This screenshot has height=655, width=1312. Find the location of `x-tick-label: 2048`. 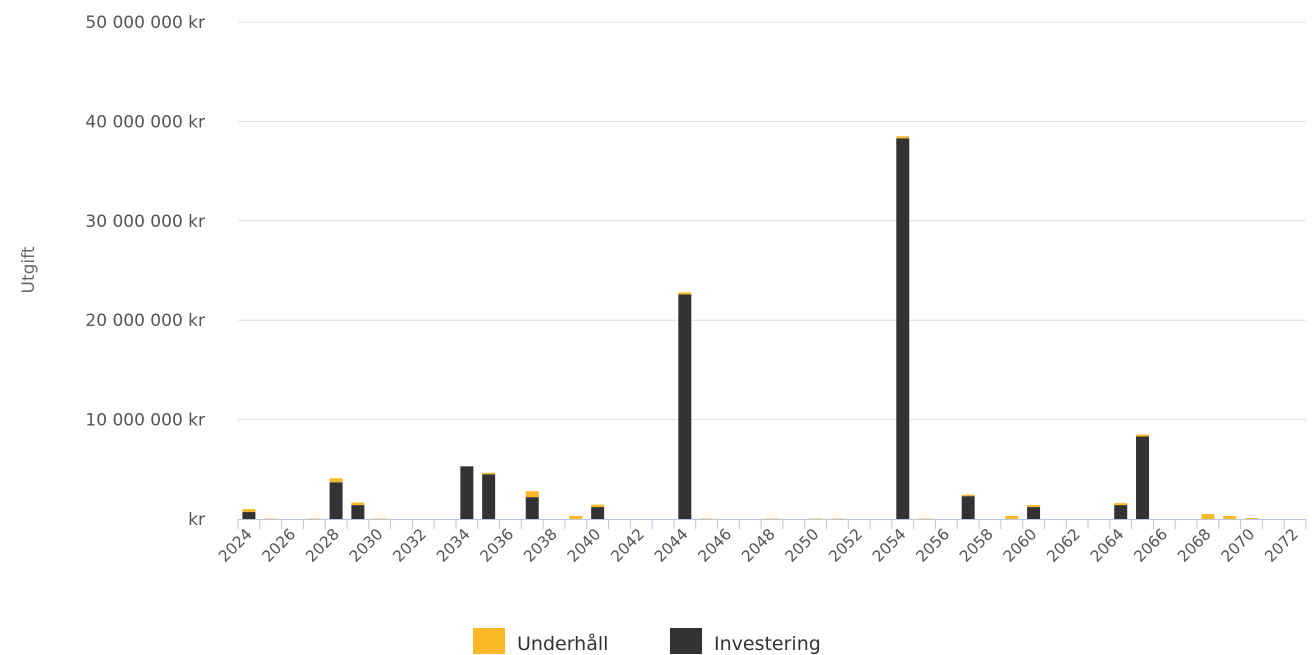

x-tick-label: 2048 is located at coordinates (758, 545).